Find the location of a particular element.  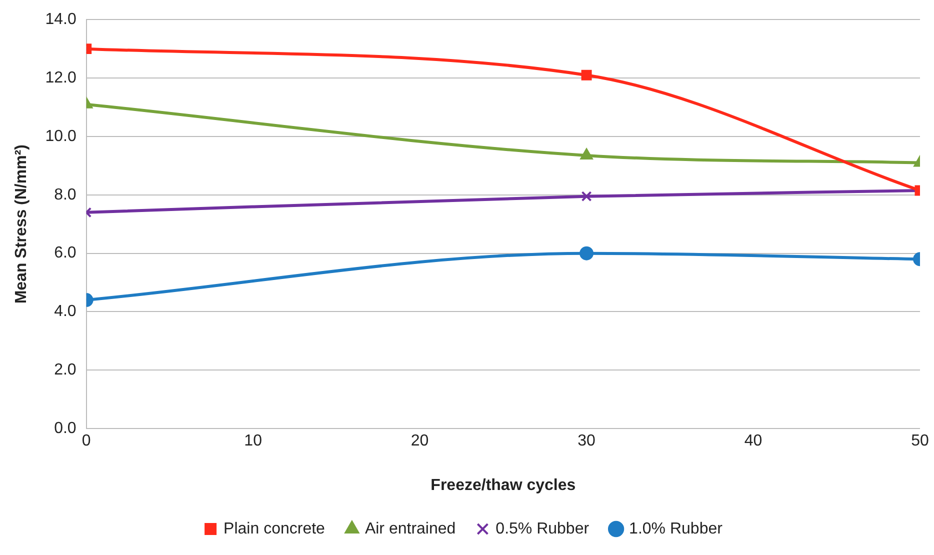

x-tick-label: 20 is located at coordinates (419, 441).